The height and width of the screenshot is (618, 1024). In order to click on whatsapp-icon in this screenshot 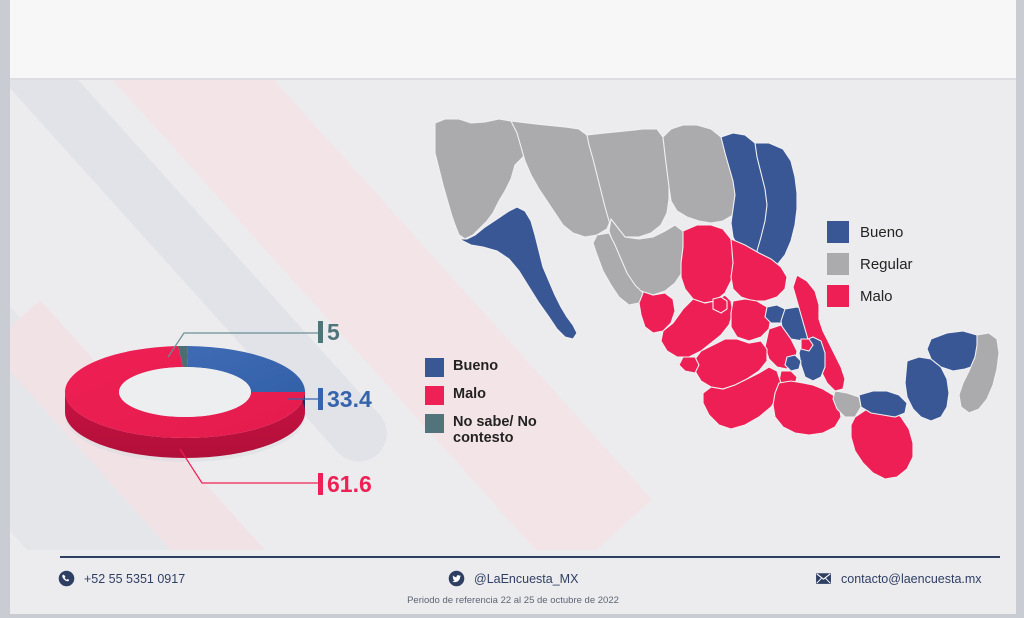, I will do `click(66, 578)`.